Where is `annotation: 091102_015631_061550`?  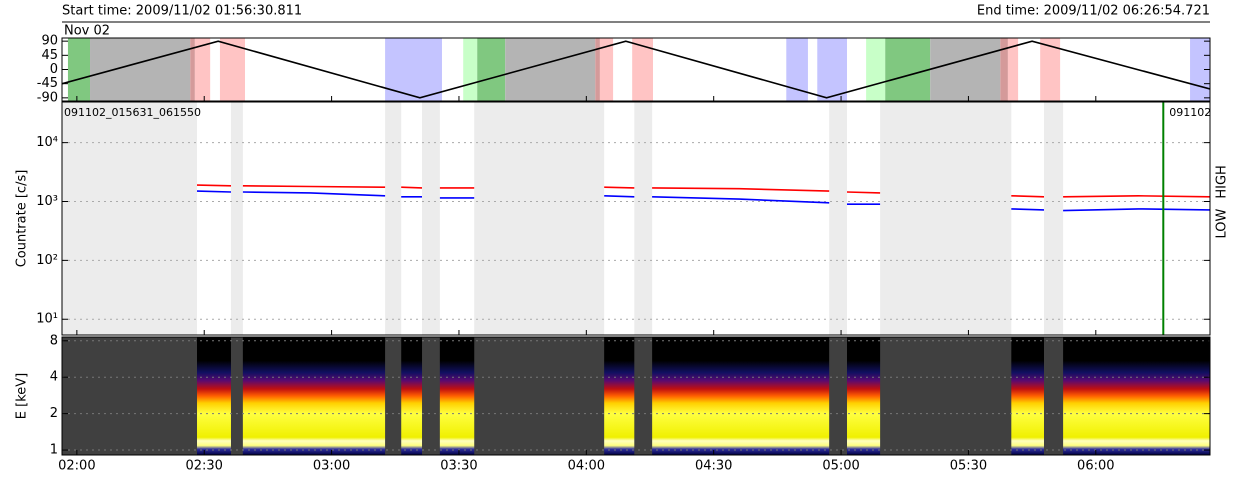 annotation: 091102_015631_061550 is located at coordinates (132, 112).